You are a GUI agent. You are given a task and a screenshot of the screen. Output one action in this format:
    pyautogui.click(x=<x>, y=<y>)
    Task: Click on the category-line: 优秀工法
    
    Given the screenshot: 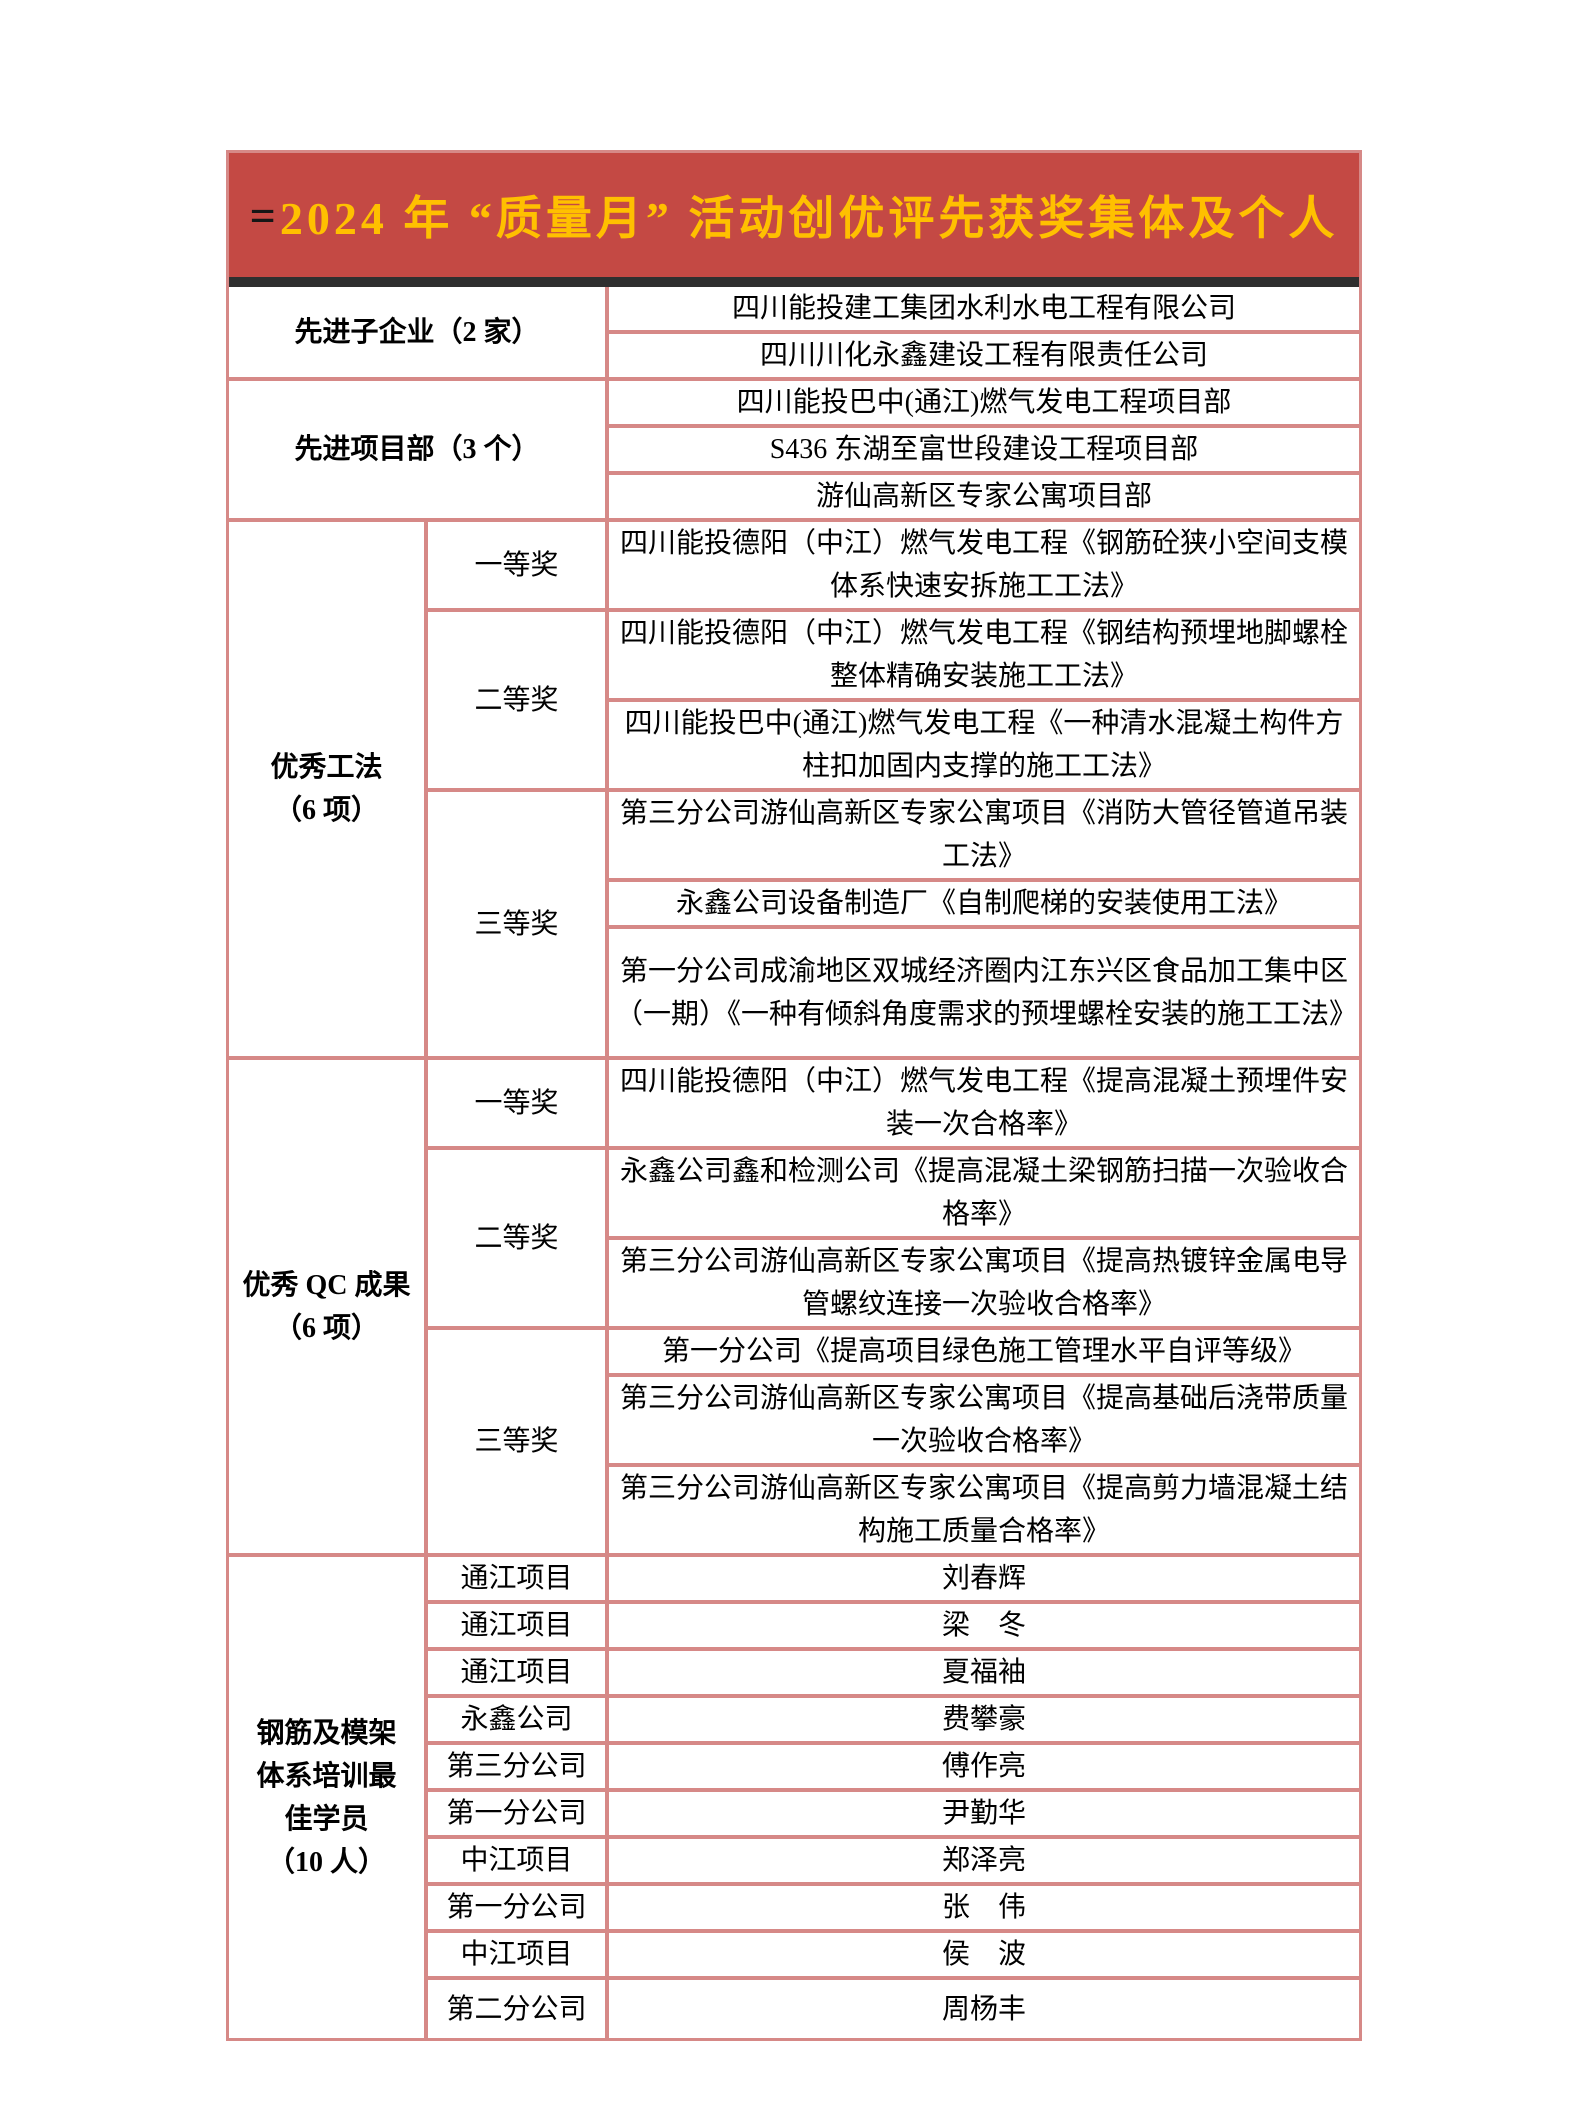 What is the action you would take?
    pyautogui.click(x=326, y=767)
    